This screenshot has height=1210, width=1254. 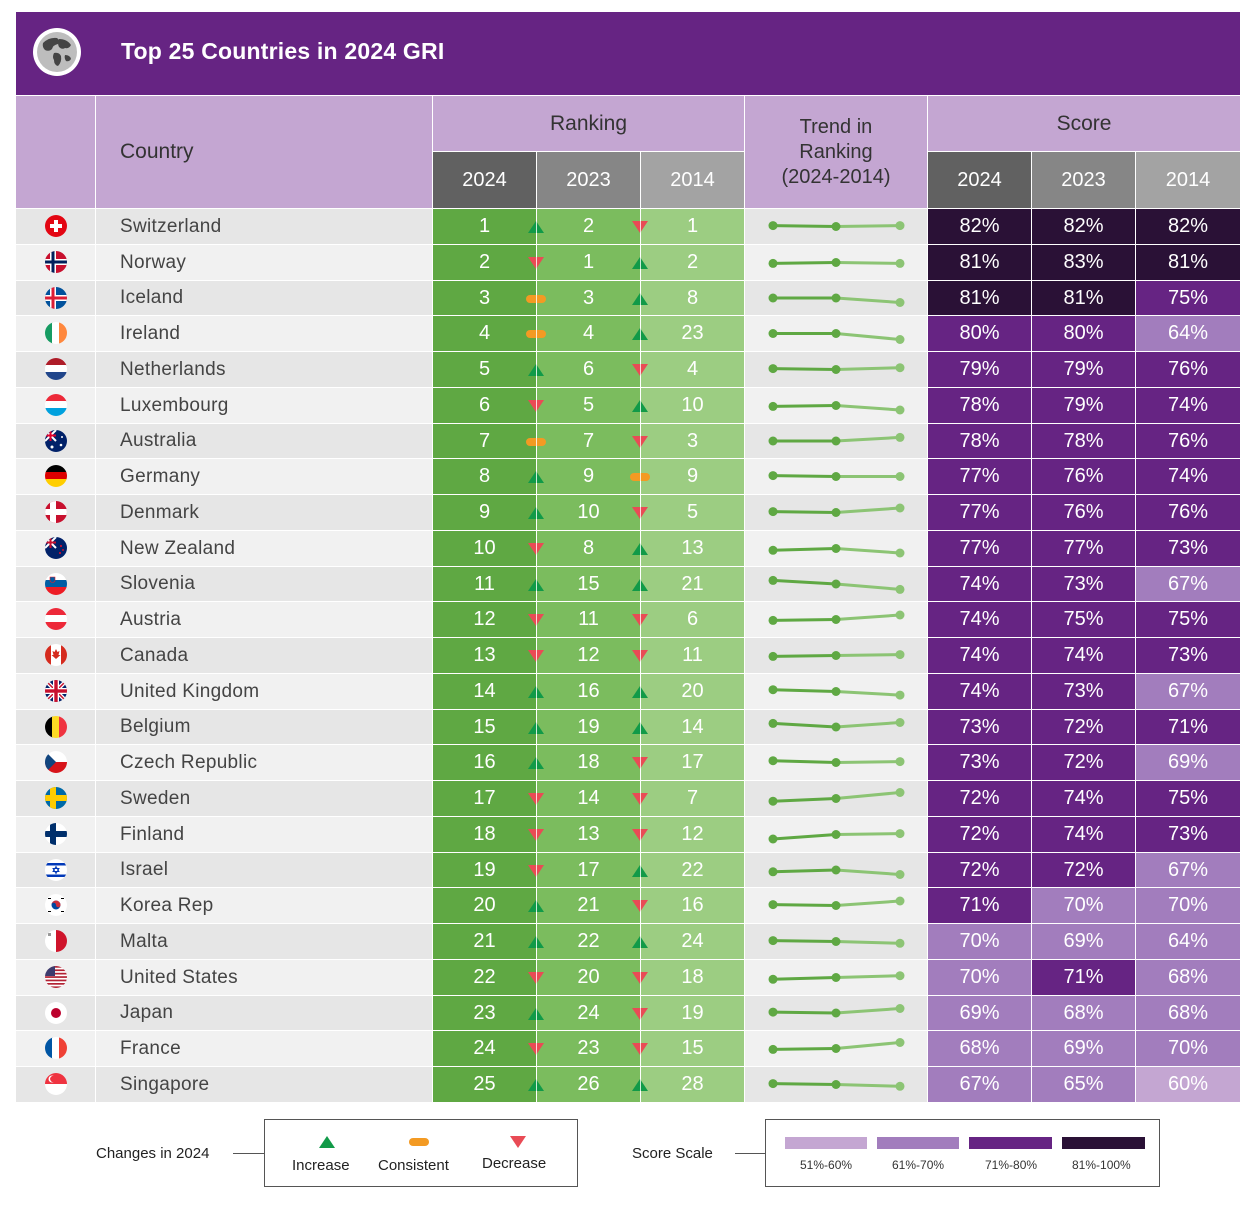 What do you see at coordinates (264, 941) in the screenshot?
I see `country-name: Malta` at bounding box center [264, 941].